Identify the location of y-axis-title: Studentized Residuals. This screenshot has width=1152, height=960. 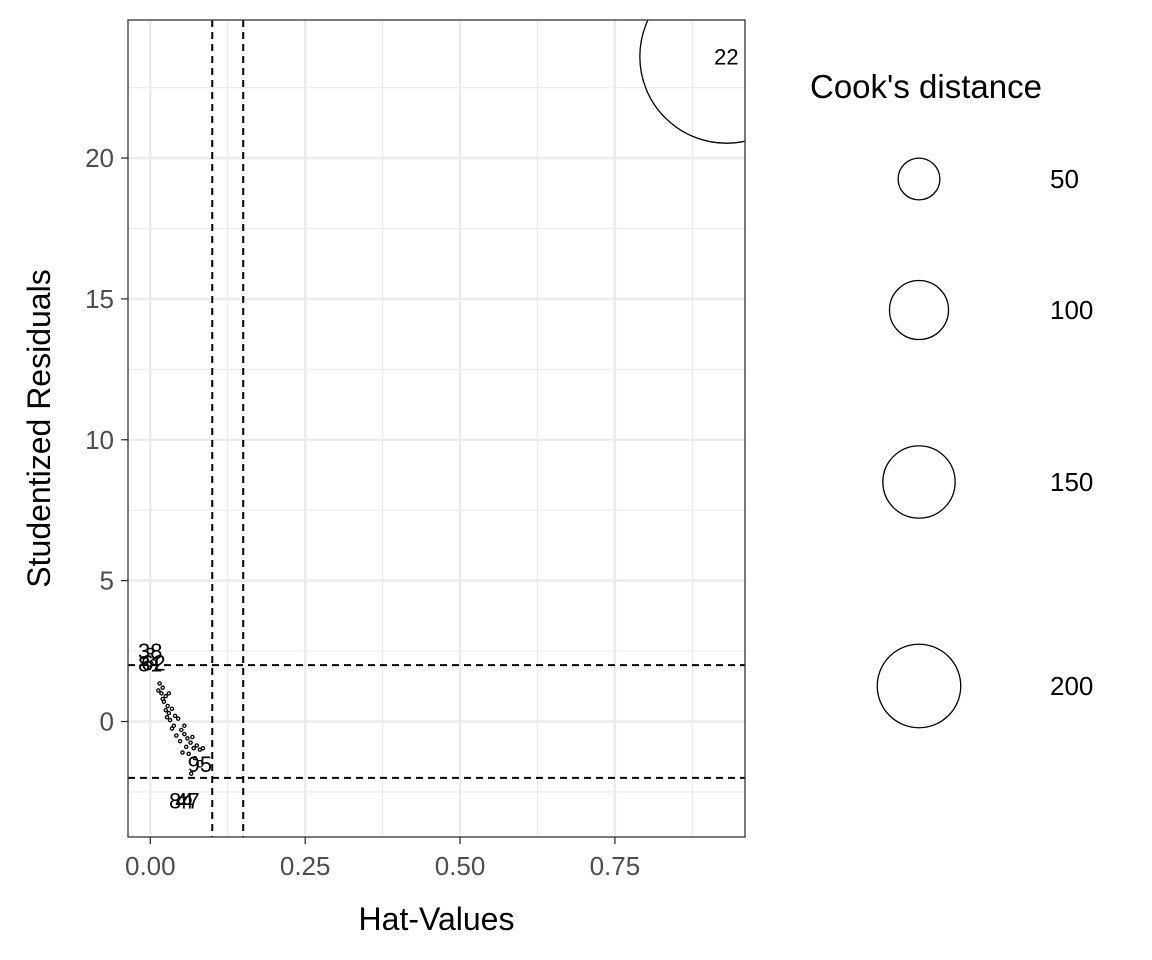
(39, 428).